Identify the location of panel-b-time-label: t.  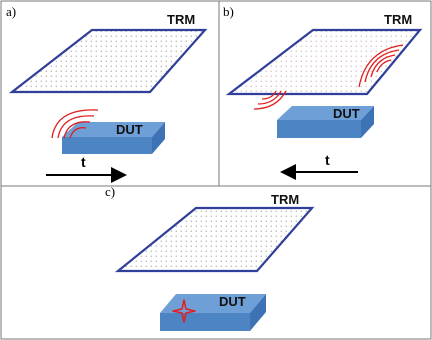
(327, 160).